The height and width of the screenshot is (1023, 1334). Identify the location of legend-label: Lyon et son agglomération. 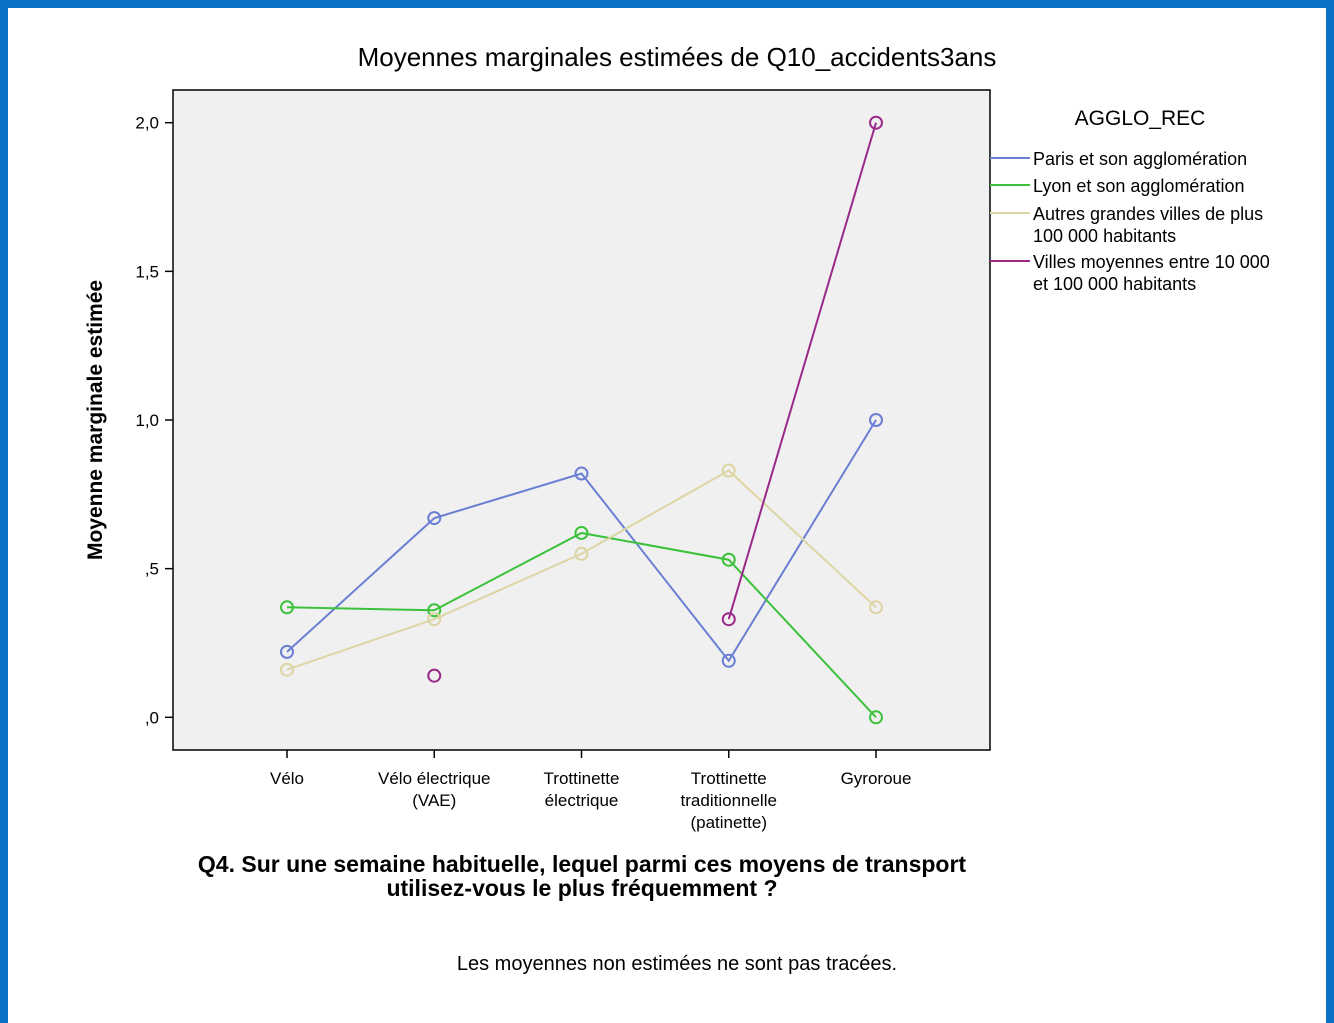
(1139, 186).